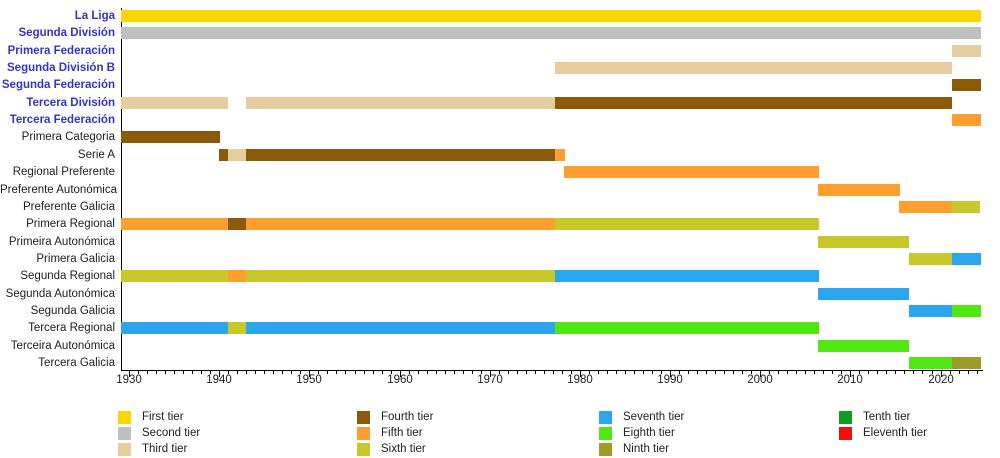  I want to click on row-label-segunda-regional: Segunda Regional, so click(67, 276).